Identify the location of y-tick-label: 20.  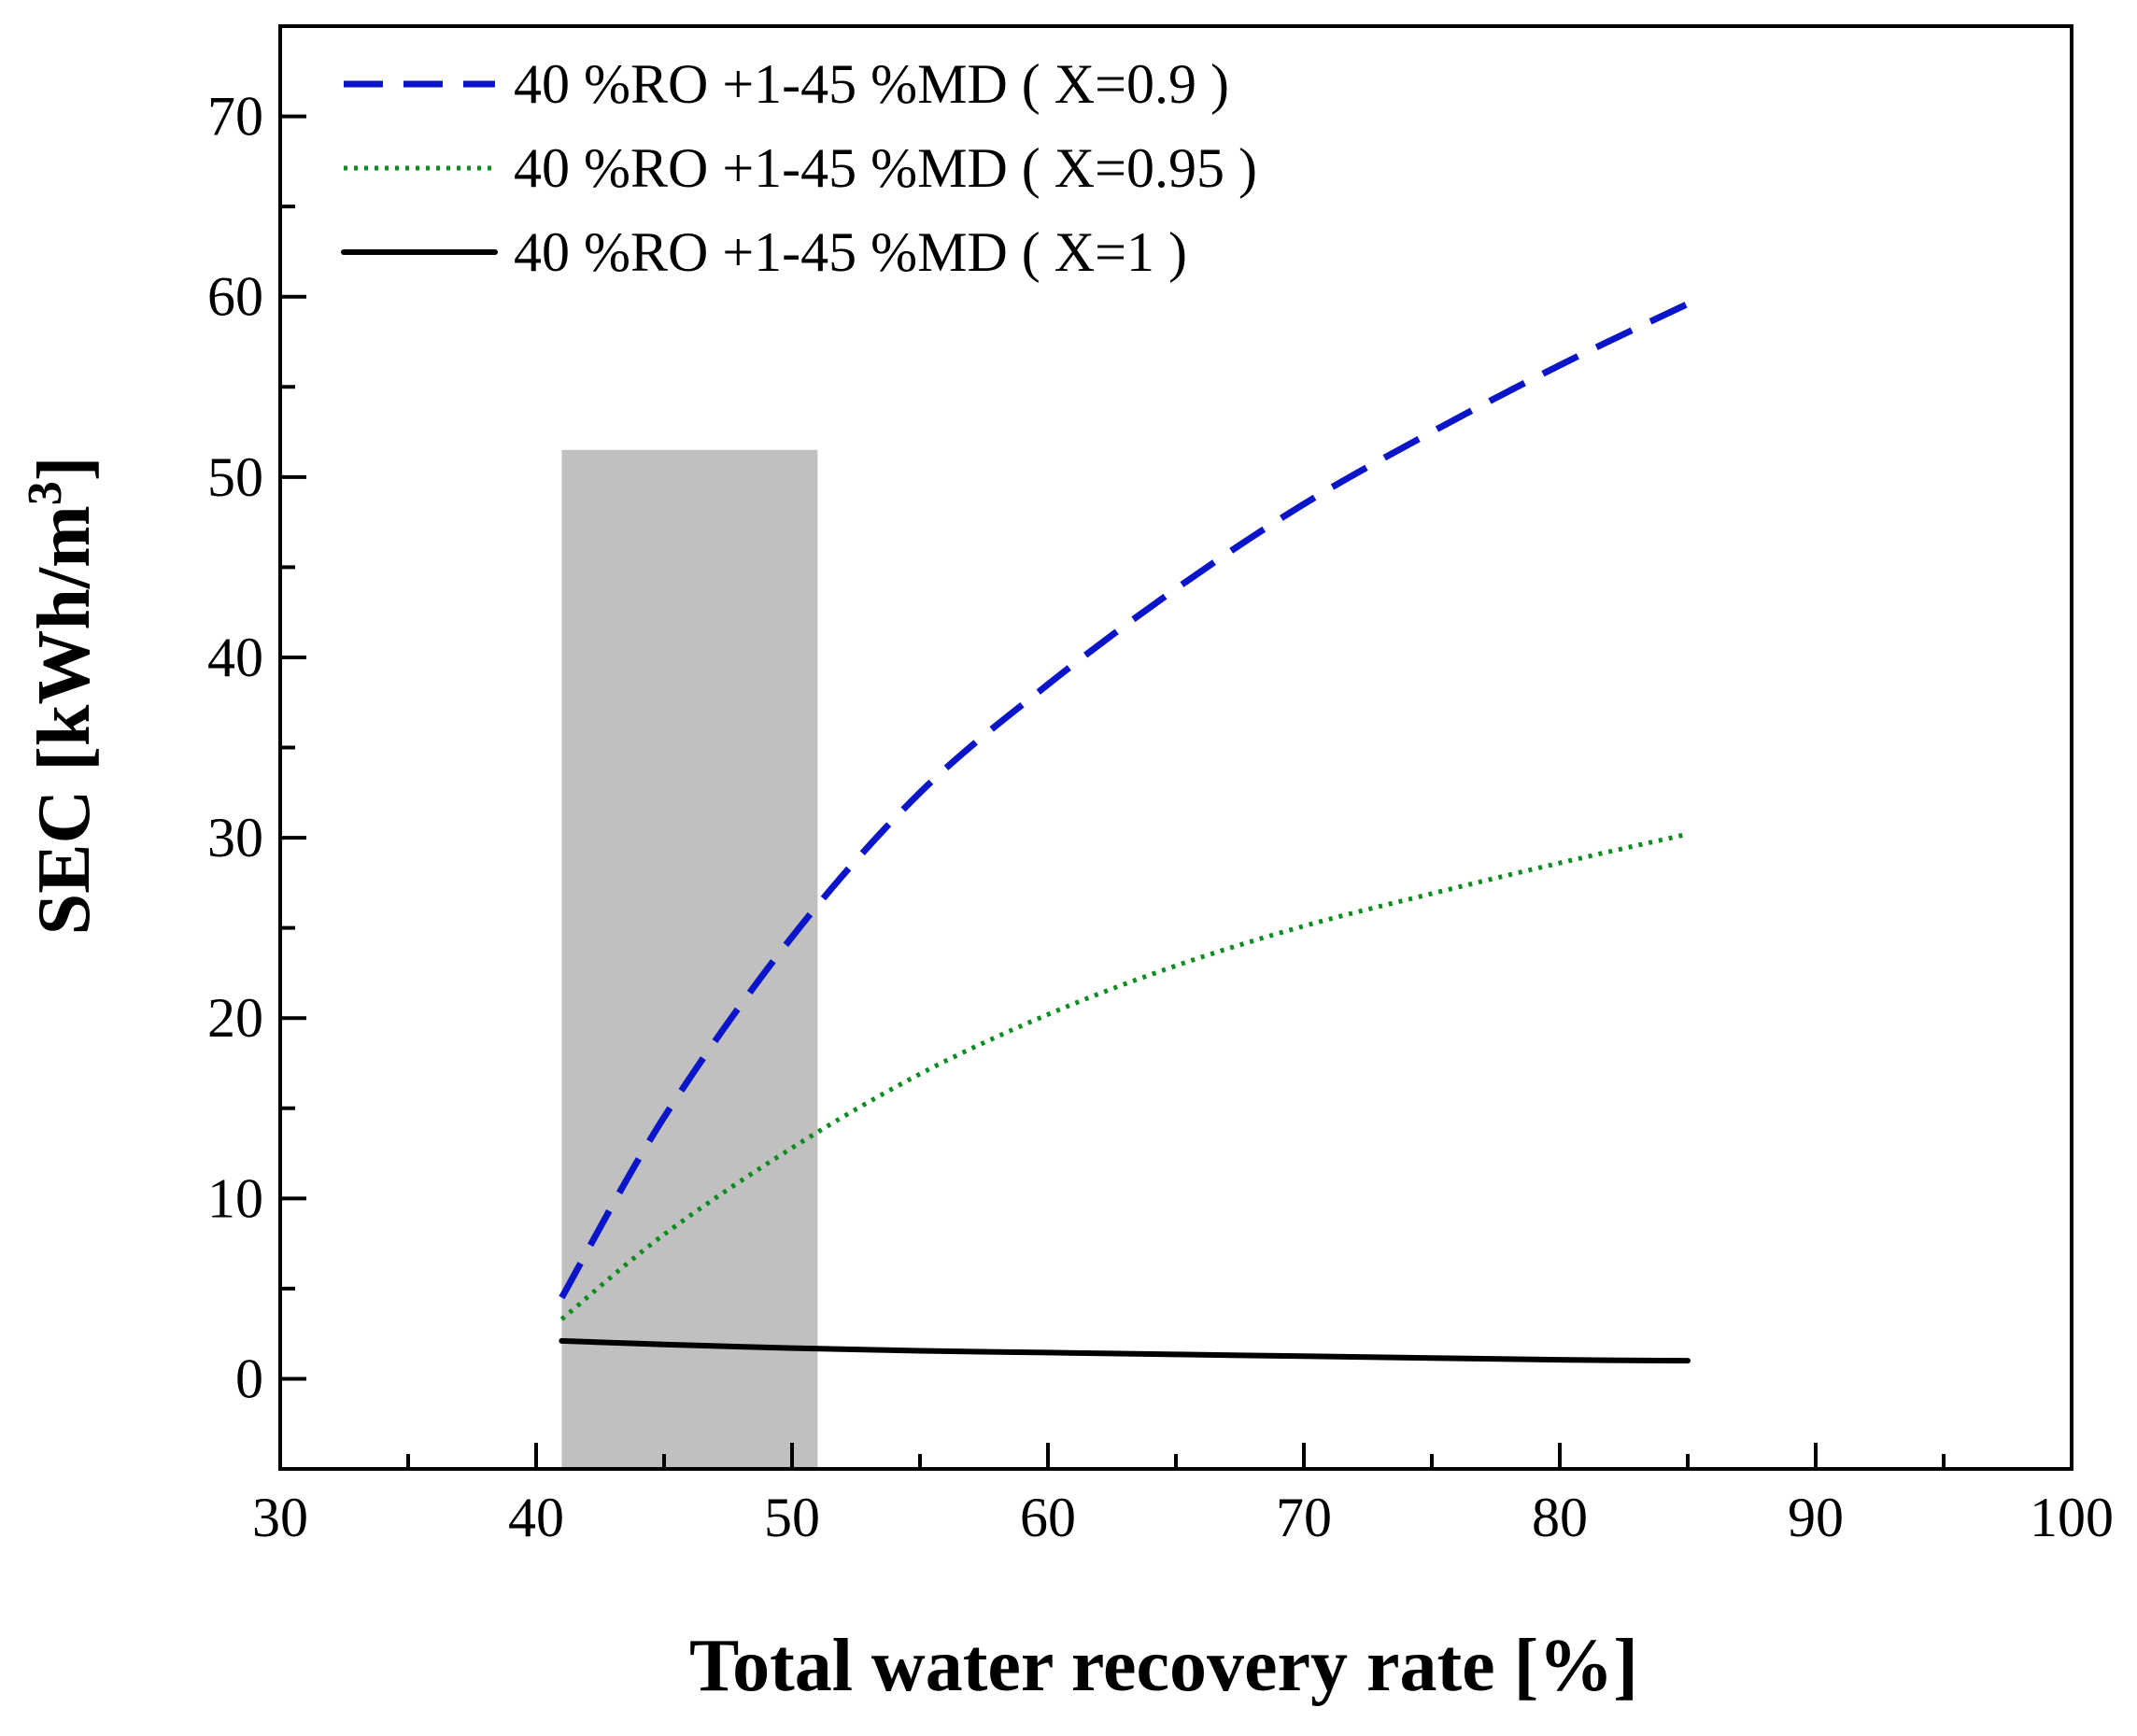
(235, 1018).